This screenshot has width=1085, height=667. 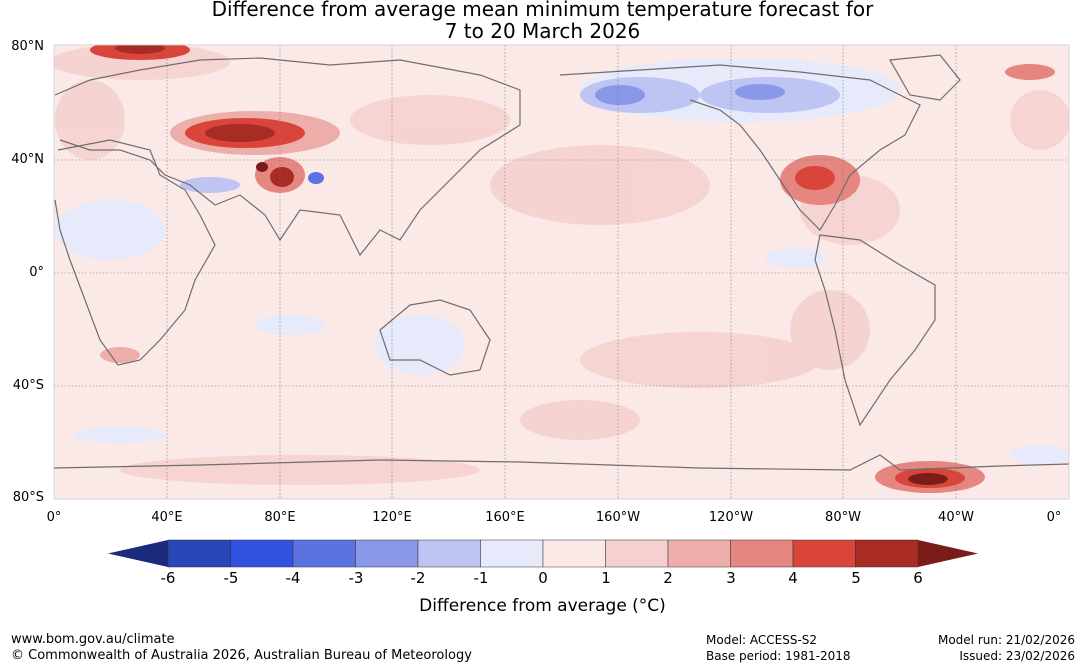 What do you see at coordinates (481, 578) in the screenshot?
I see `colorbar-tick: -1` at bounding box center [481, 578].